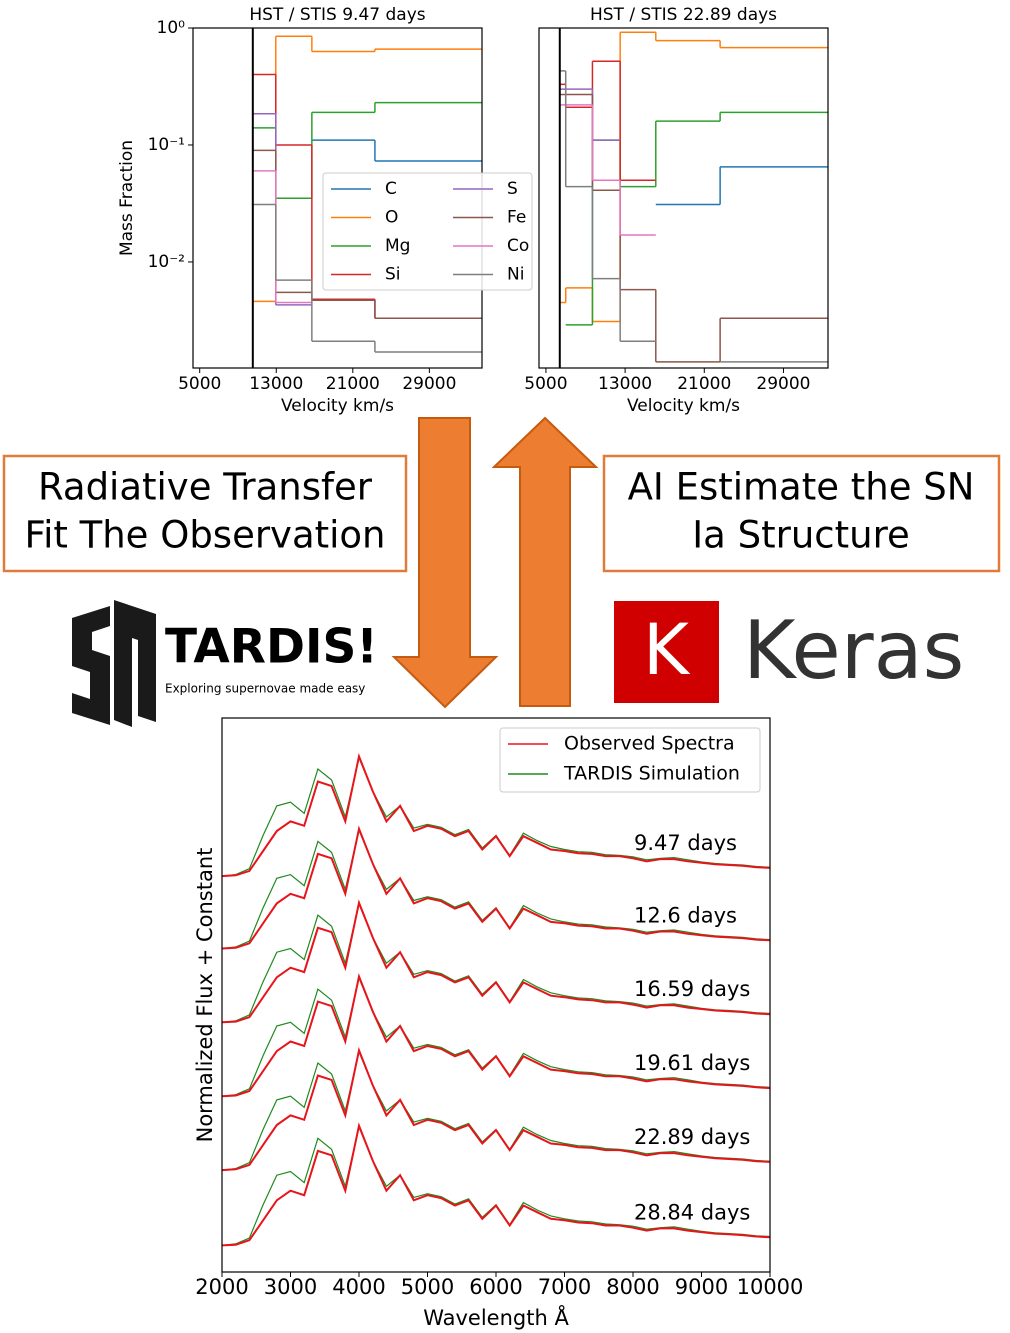 This screenshot has height=1333, width=1010. I want to click on spectrum-label: 12.6 days, so click(685, 915).